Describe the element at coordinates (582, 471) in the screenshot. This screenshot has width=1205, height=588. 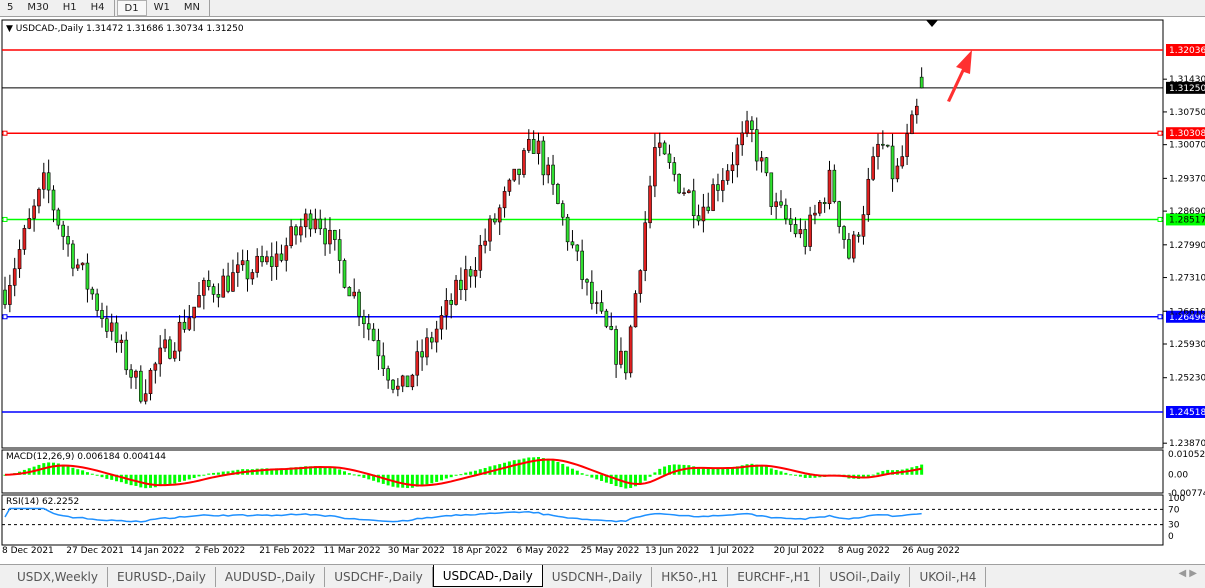
I see `macd-pane-border` at that location.